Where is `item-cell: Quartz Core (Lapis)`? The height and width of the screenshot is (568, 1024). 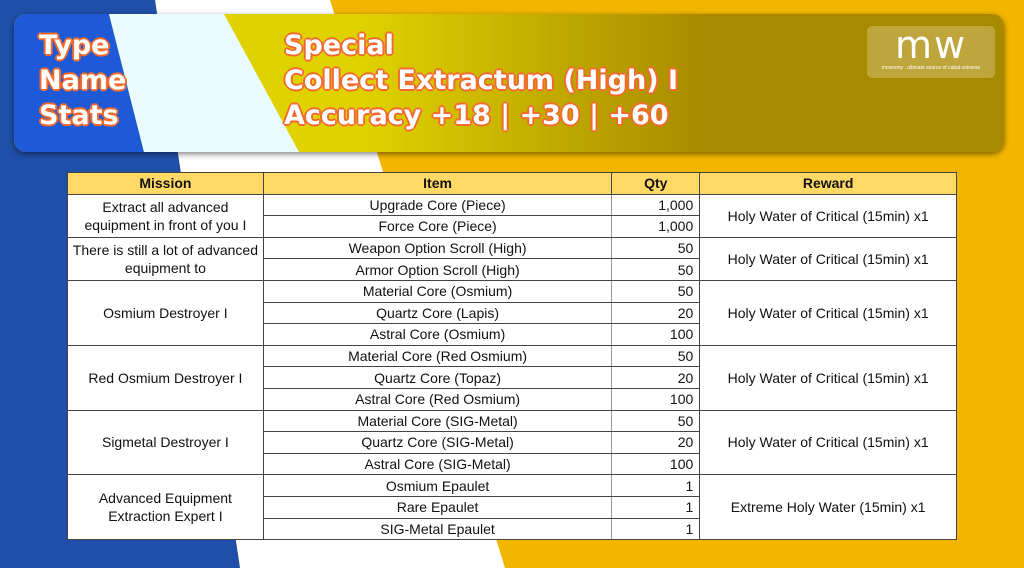 item-cell: Quartz Core (Lapis) is located at coordinates (437, 313).